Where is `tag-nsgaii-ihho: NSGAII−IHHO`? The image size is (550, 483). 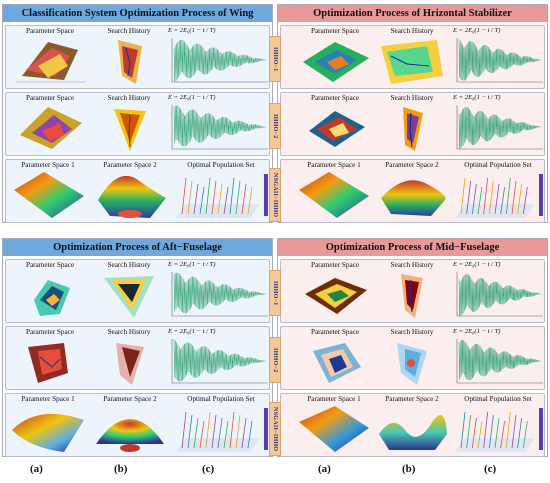
tag-nsgaii-ihho: NSGAII−IHHO is located at coordinates (275, 195).